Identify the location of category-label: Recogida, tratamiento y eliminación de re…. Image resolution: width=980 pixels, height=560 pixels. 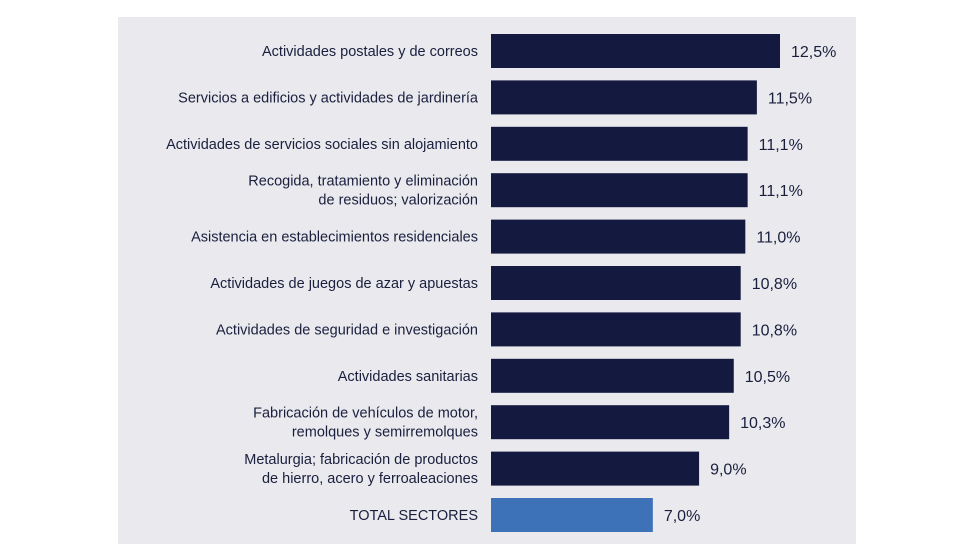
(363, 191).